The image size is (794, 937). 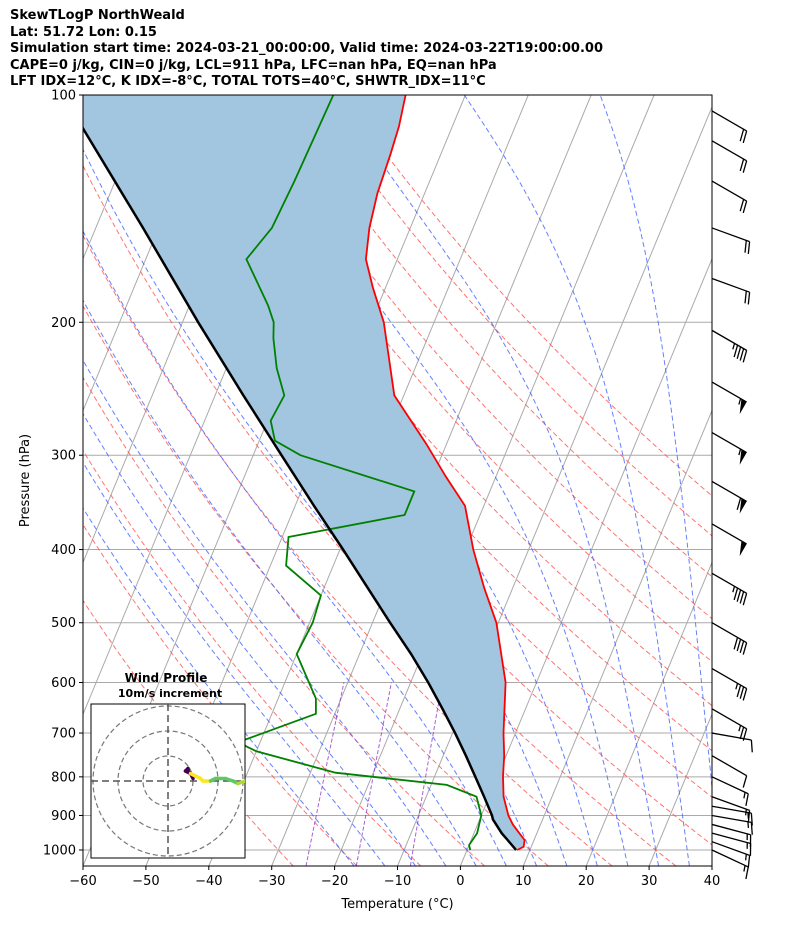 What do you see at coordinates (145, 881) in the screenshot?
I see `x-tick-label: −50` at bounding box center [145, 881].